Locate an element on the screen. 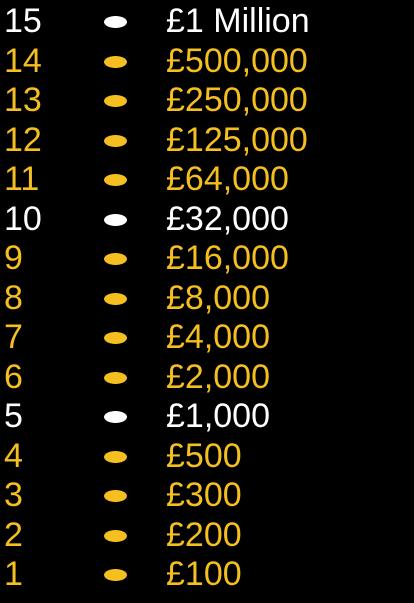 This screenshot has width=414, height=603. ladder-rung-15: 15 £1 Million is located at coordinates (207, 22).